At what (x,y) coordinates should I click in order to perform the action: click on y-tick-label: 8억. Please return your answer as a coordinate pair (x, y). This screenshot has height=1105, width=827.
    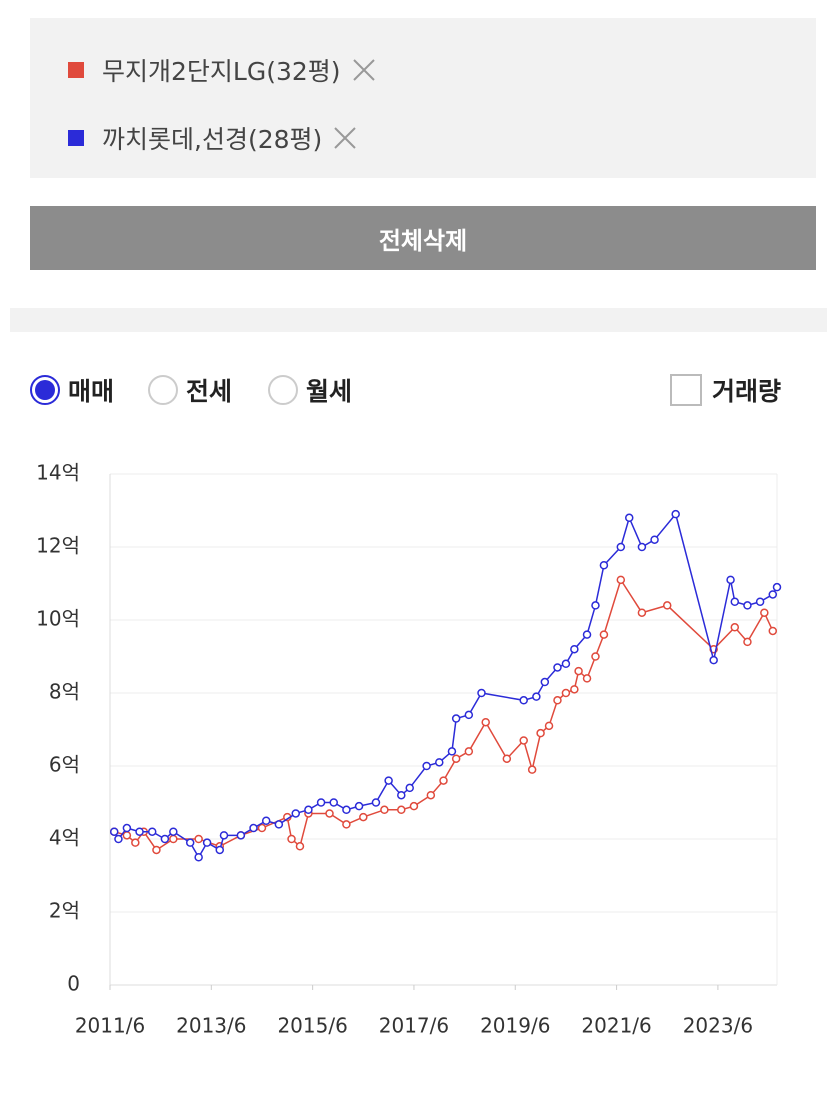
    Looking at the image, I should click on (64, 692).